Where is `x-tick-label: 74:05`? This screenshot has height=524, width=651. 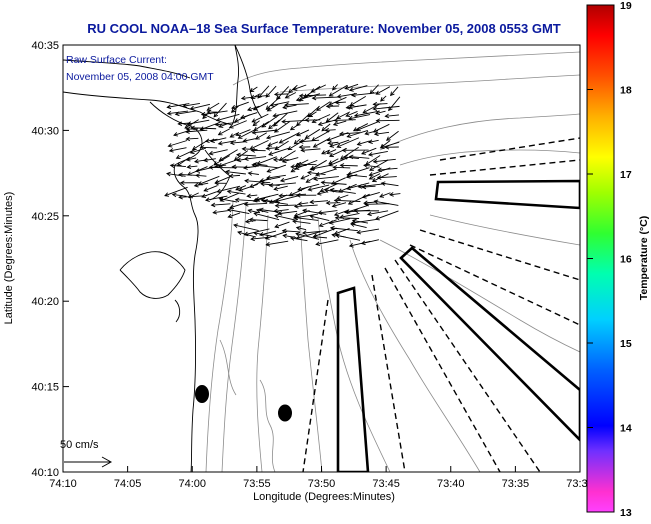
x-tick-label: 74:05 is located at coordinates (128, 484).